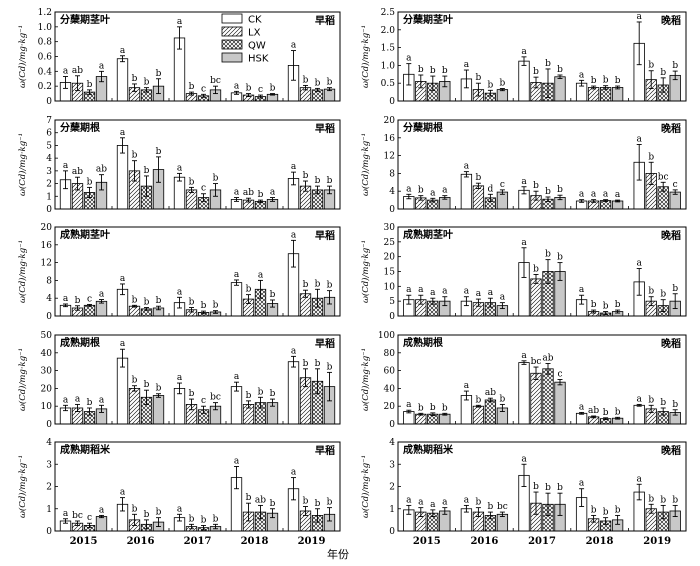  What do you see at coordinates (502, 185) in the screenshot?
I see `chart-4-letter: c` at bounding box center [502, 185].